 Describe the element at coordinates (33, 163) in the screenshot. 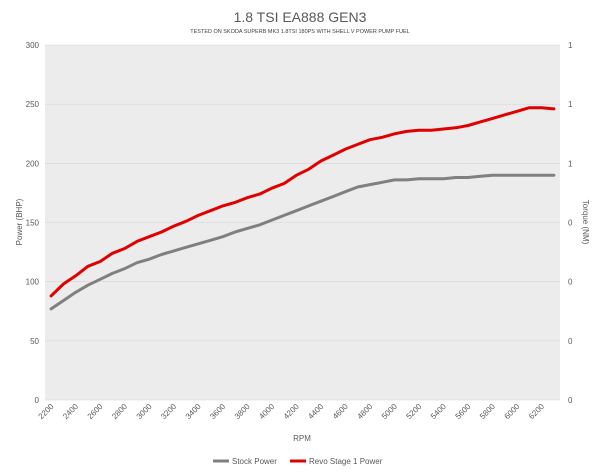

I see `y-tick-label: 200` at that location.